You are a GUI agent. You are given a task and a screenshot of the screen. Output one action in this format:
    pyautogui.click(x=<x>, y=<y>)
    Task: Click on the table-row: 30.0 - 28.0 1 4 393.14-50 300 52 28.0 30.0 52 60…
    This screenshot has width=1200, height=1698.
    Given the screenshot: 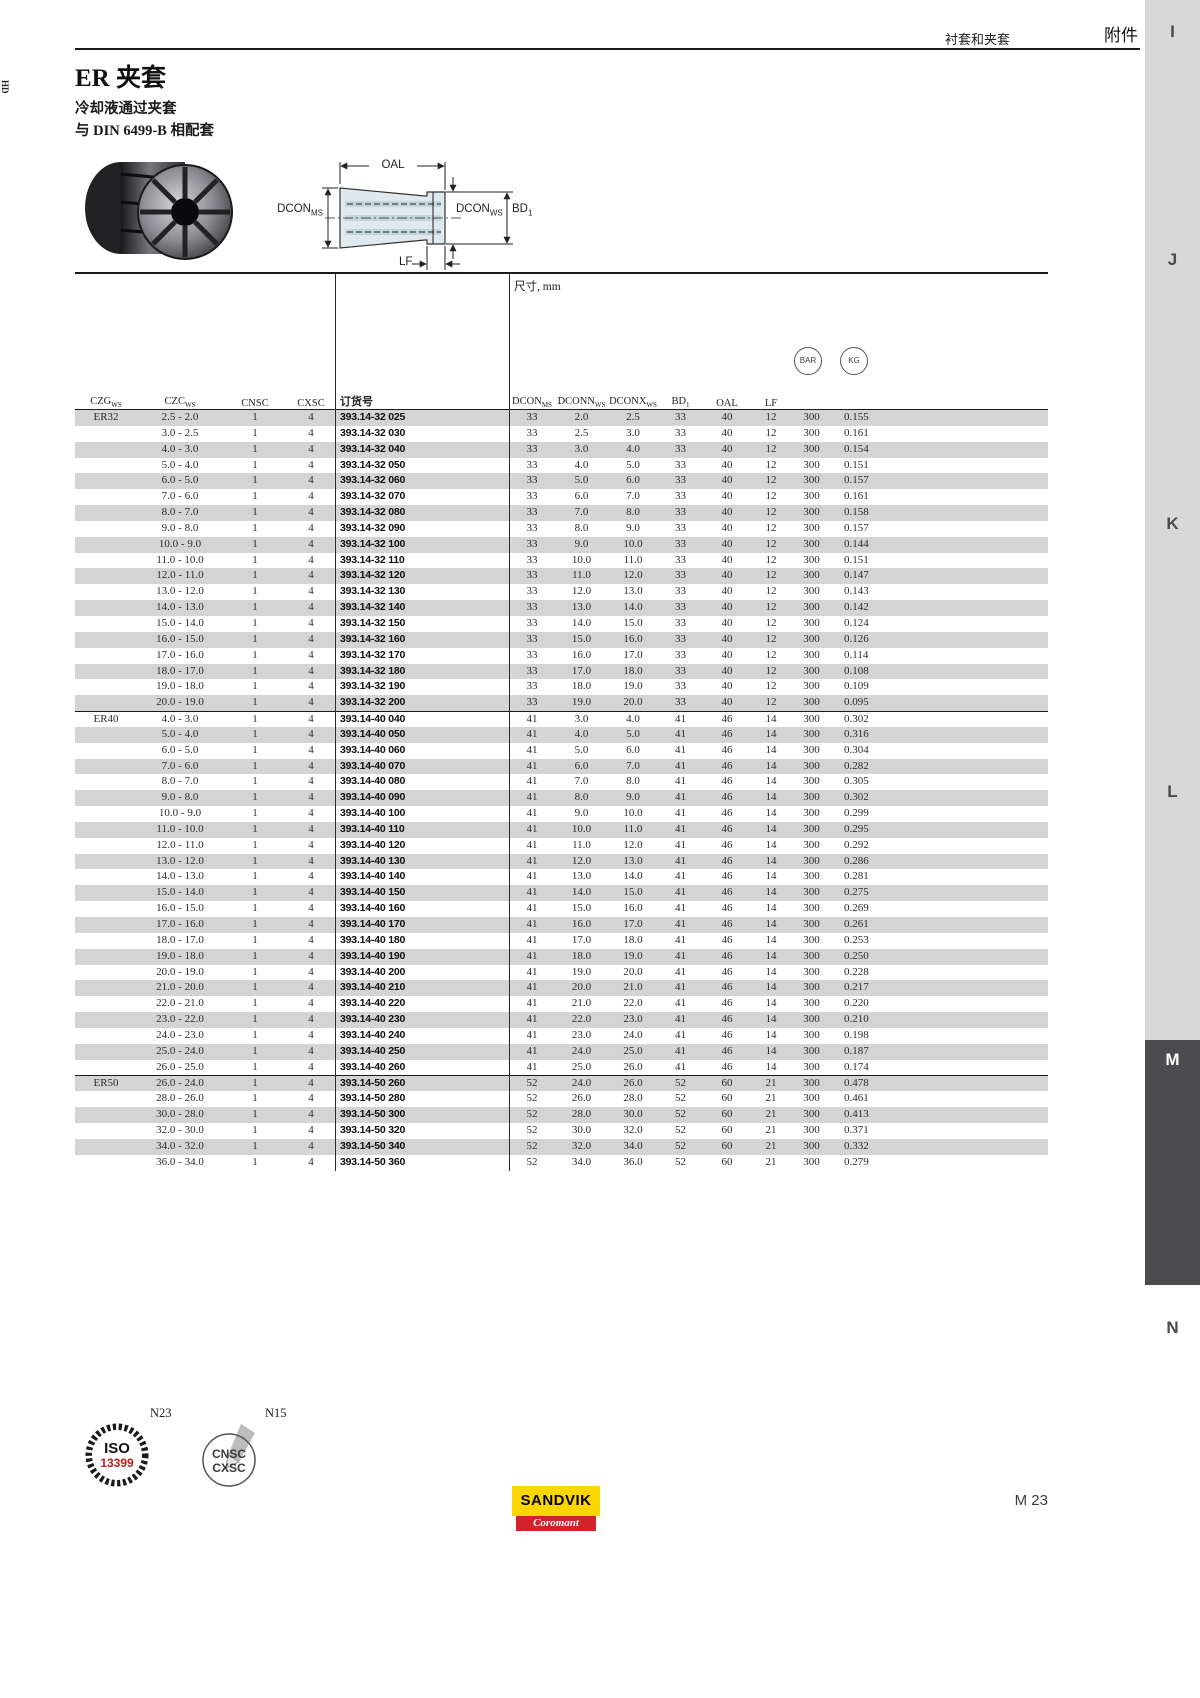 What is the action you would take?
    pyautogui.click(x=561, y=1115)
    